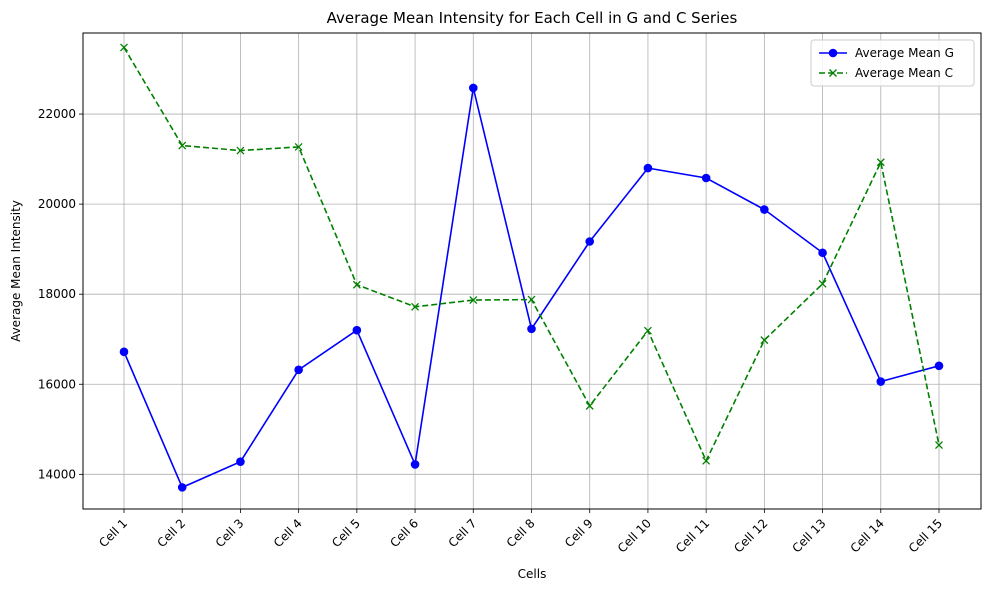  What do you see at coordinates (57, 384) in the screenshot?
I see `y-tick-label: 16000` at bounding box center [57, 384].